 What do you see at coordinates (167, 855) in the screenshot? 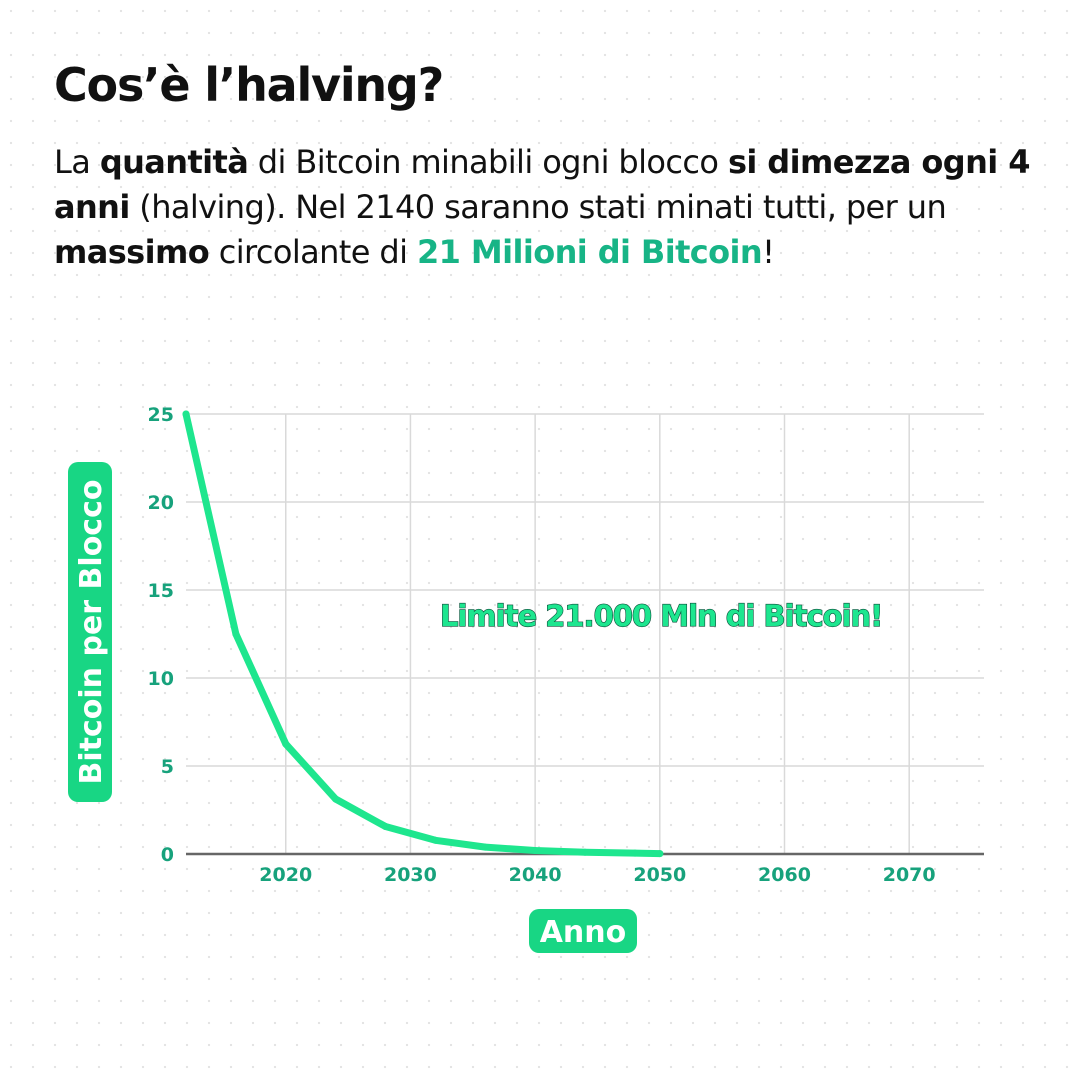
I see `y-tick-label: 0` at bounding box center [167, 855].